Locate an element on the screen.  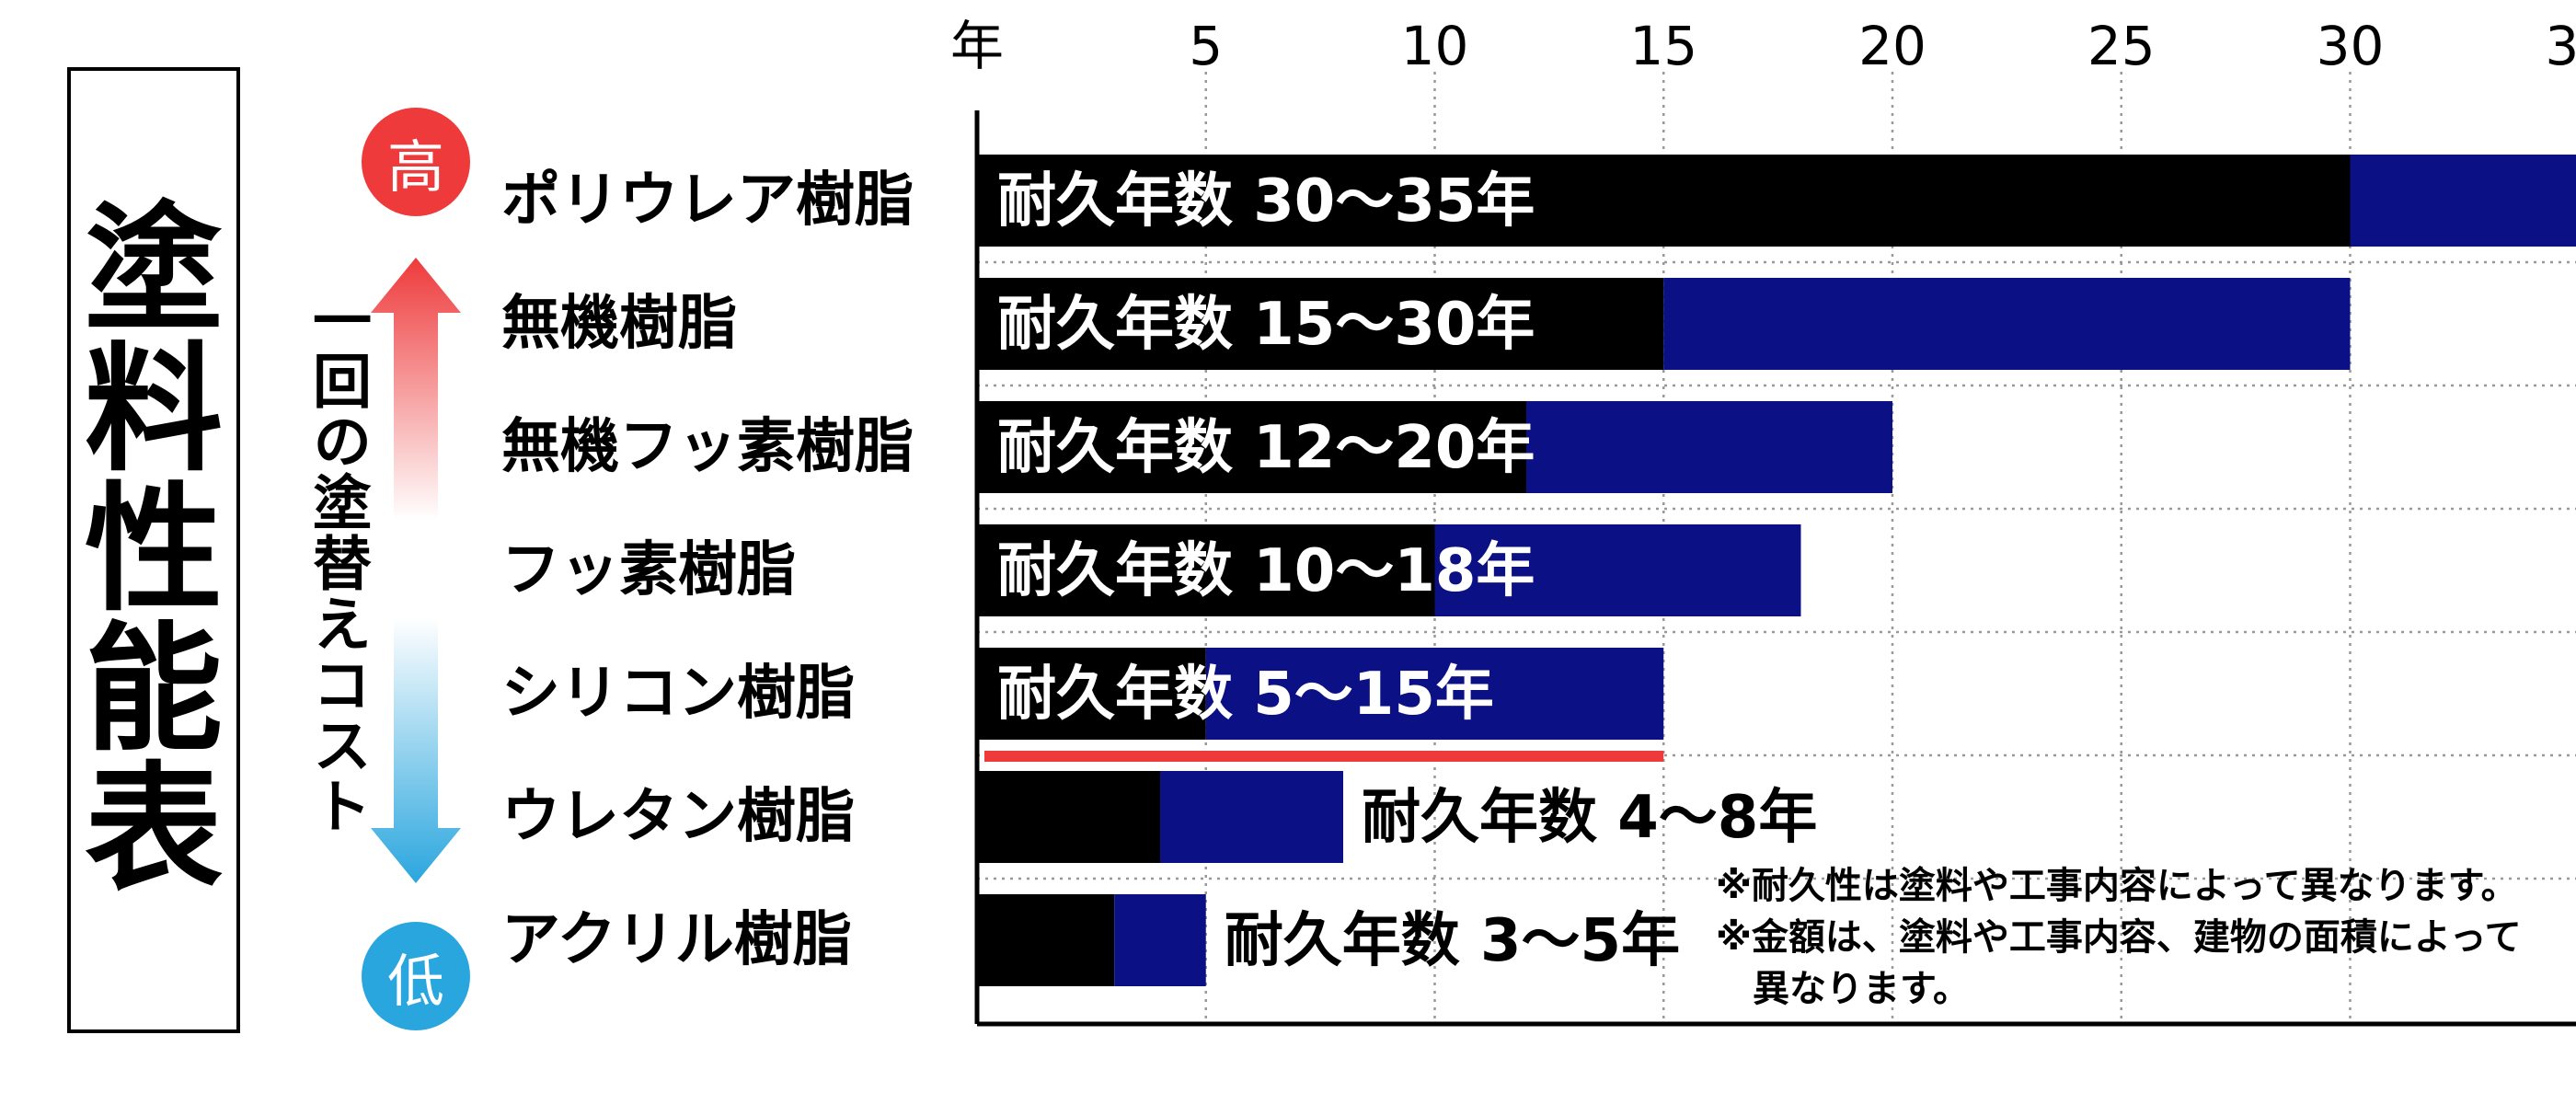
title-char: 表 is located at coordinates (153, 830).